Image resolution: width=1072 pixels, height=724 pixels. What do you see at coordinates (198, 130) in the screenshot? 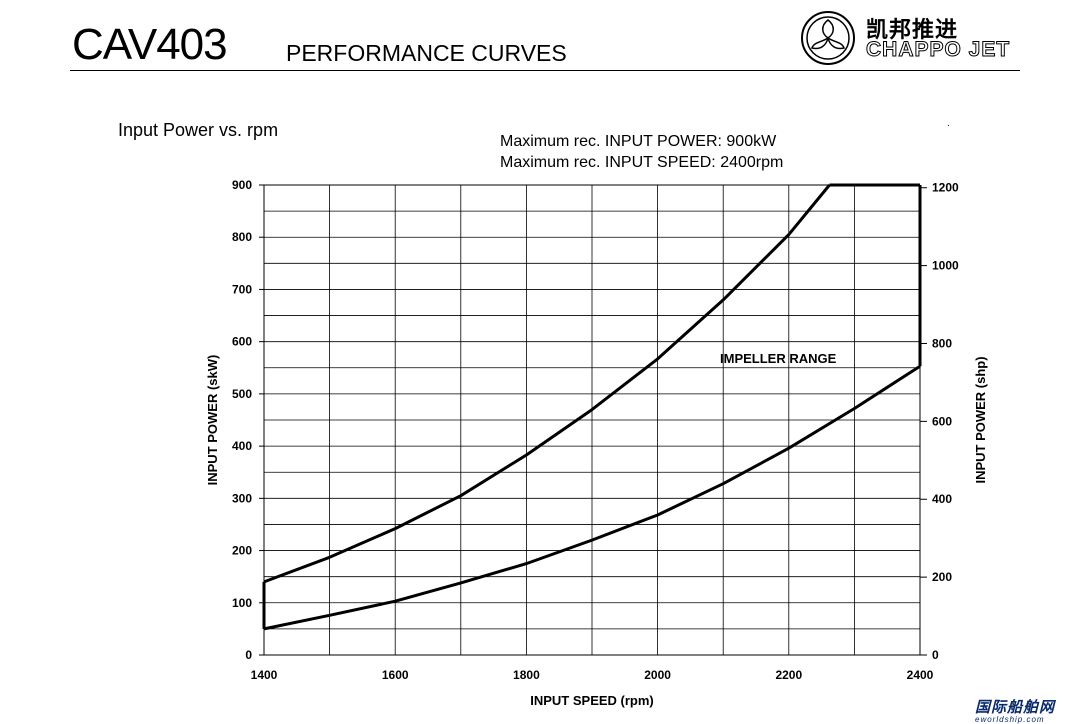
I see `chart-heading: Input Power vs. rpm` at bounding box center [198, 130].